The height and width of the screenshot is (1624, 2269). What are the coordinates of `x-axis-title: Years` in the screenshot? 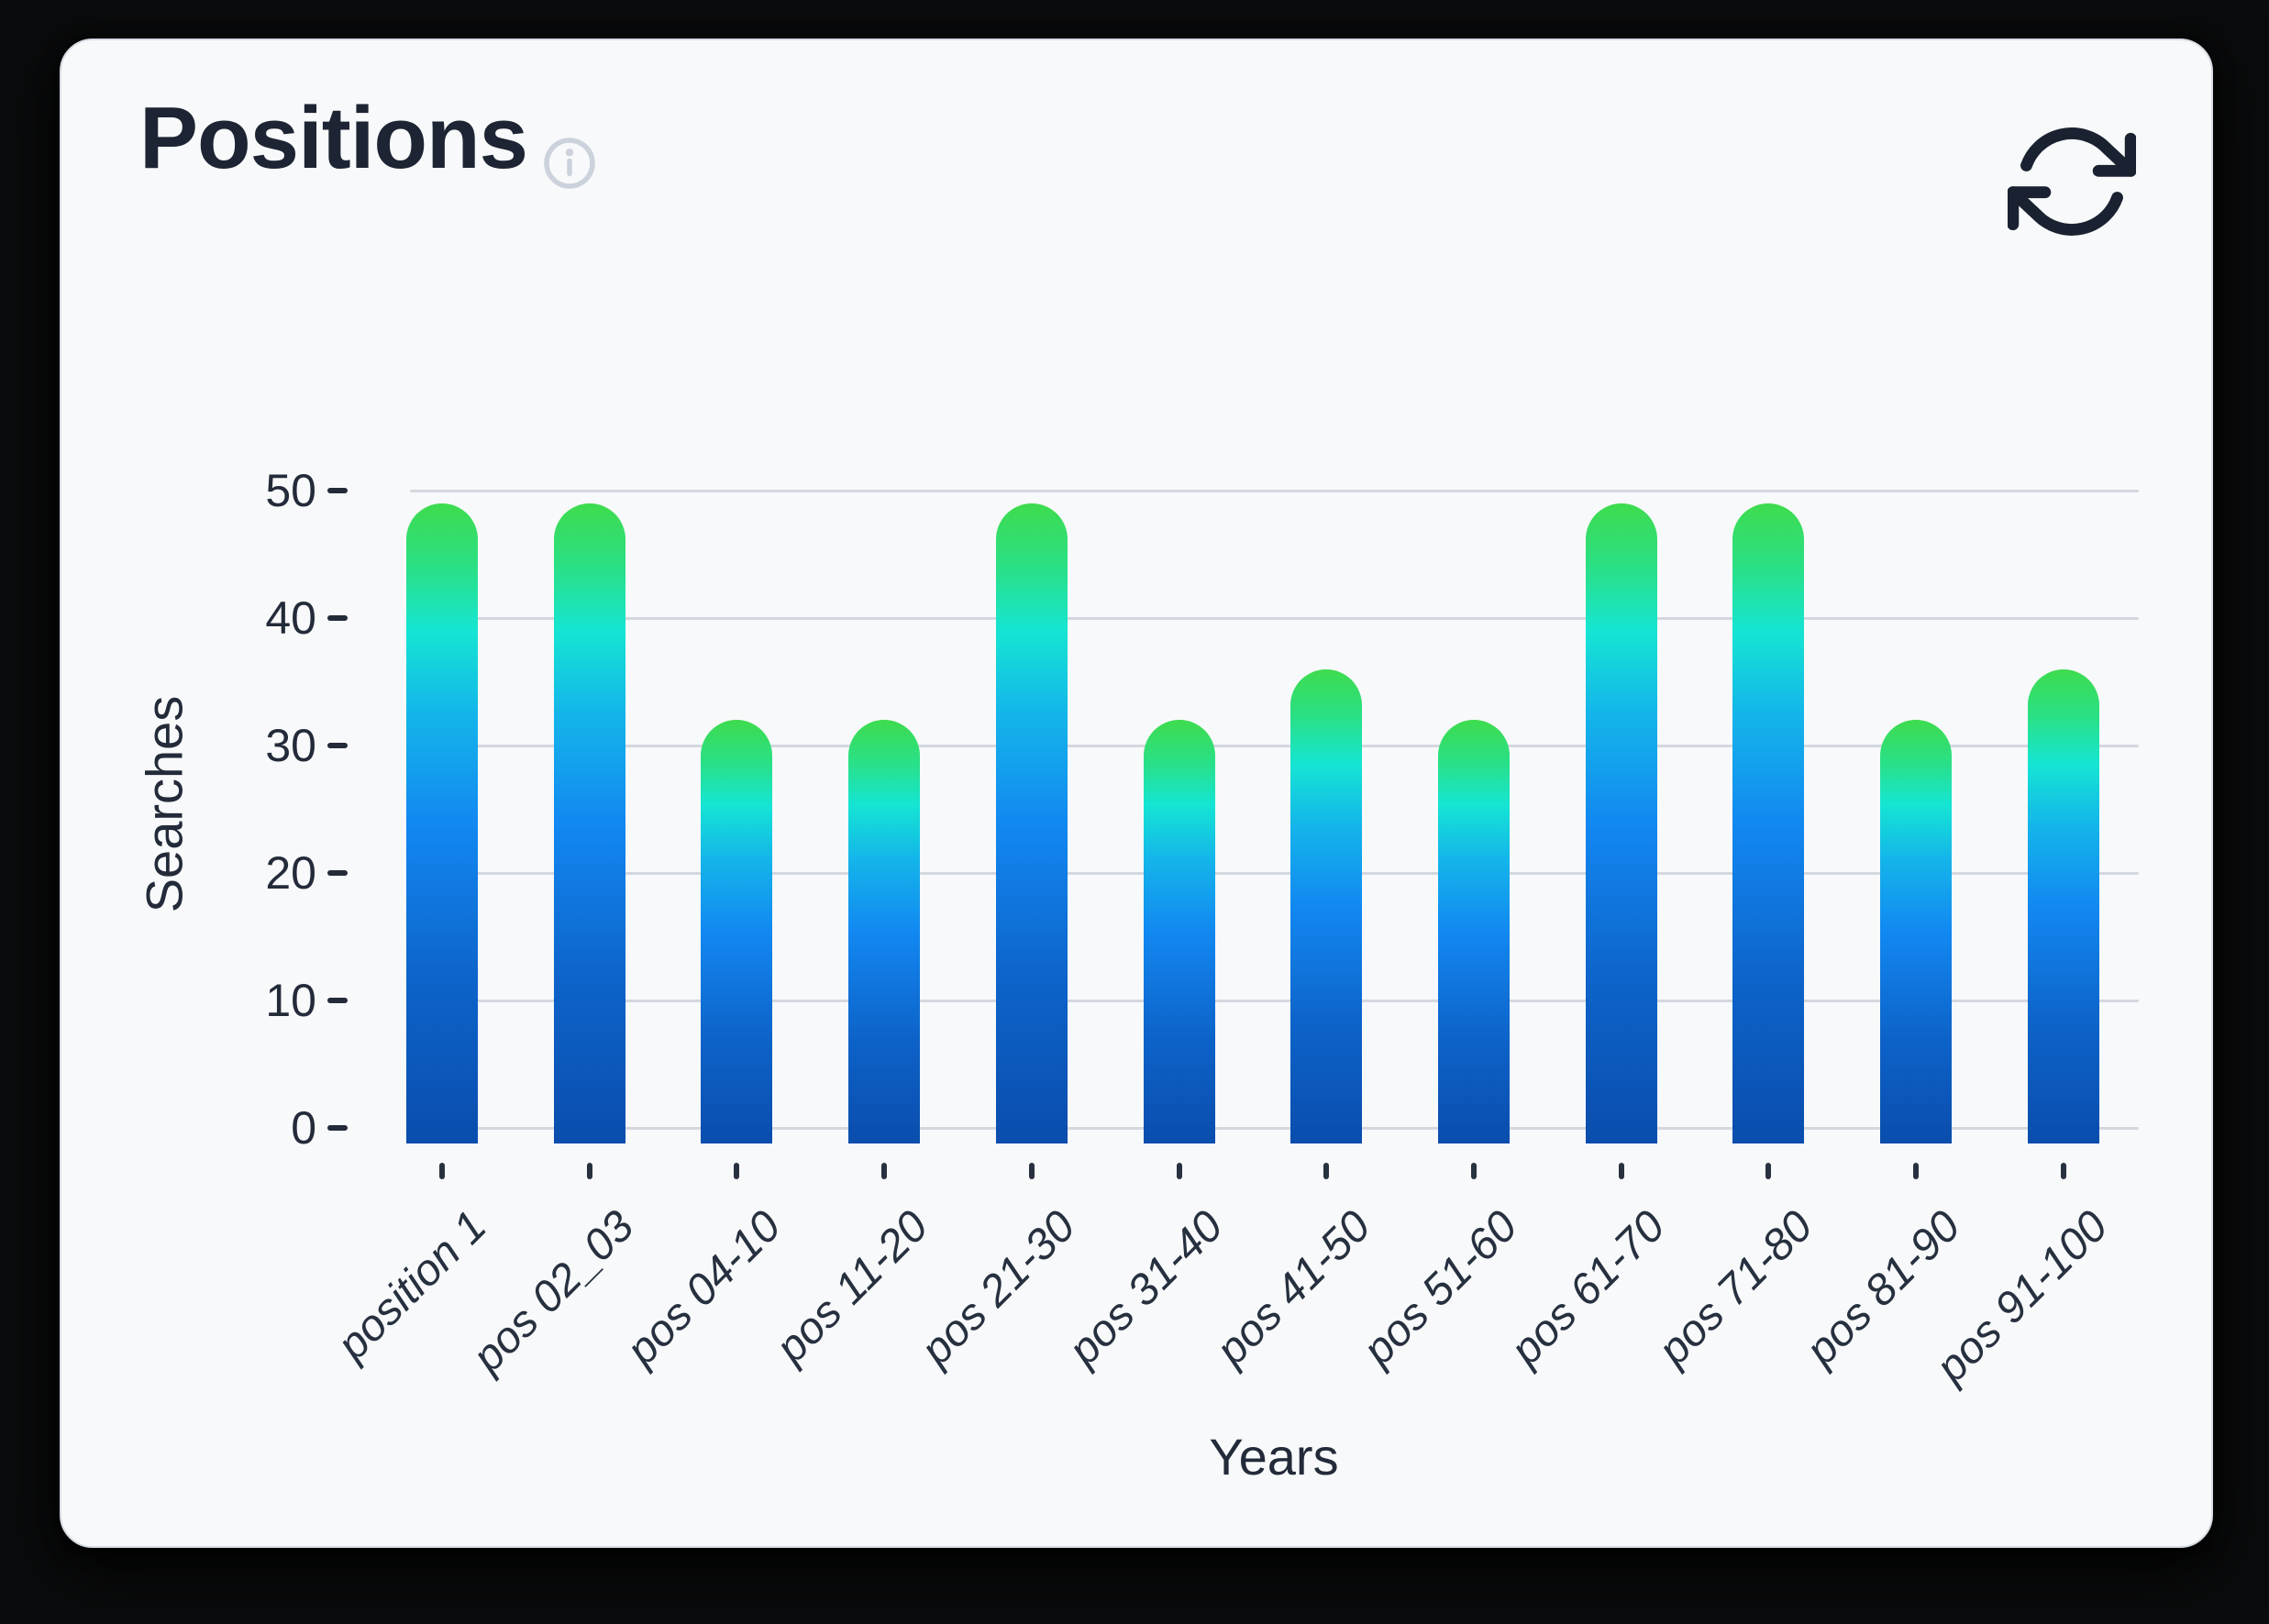 It's located at (1274, 1457).